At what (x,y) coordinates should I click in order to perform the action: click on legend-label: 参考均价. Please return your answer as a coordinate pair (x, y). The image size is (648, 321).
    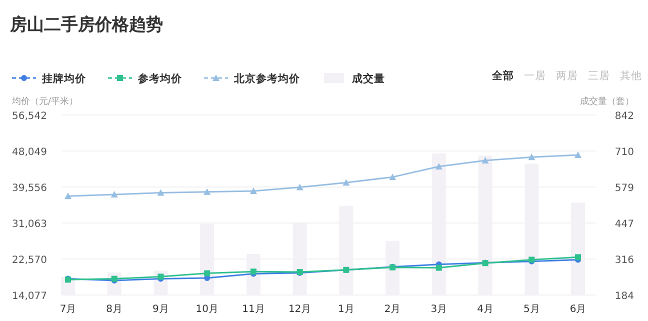
    Looking at the image, I should click on (160, 78).